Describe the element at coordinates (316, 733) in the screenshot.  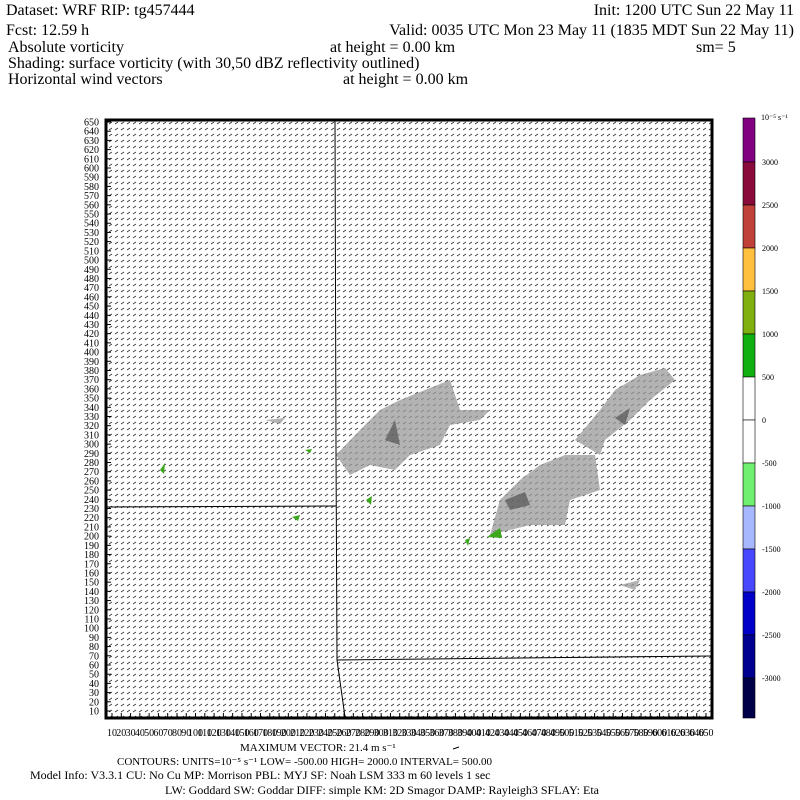
I see `x-tick-label: 230` at that location.